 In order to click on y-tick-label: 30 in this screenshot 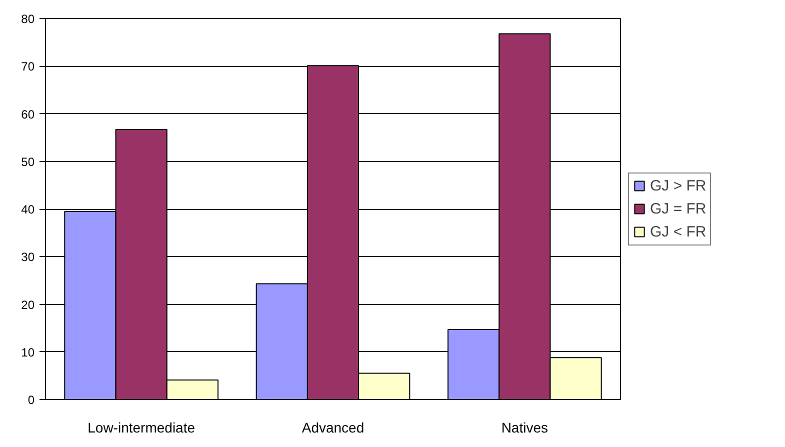, I will do `click(28, 257)`.